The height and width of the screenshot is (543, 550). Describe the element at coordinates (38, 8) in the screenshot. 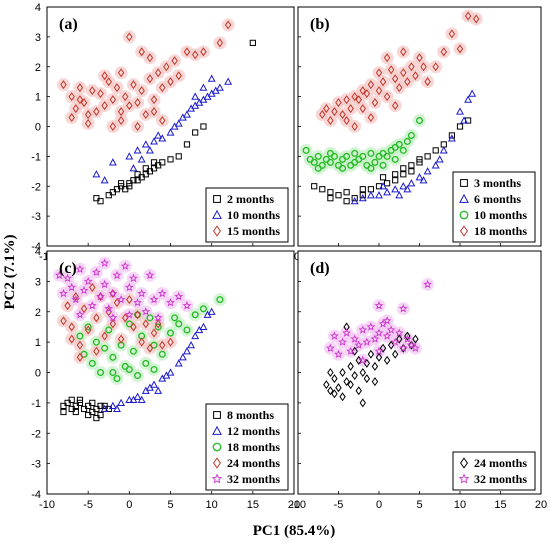

I see `y-tick-label: 4` at that location.